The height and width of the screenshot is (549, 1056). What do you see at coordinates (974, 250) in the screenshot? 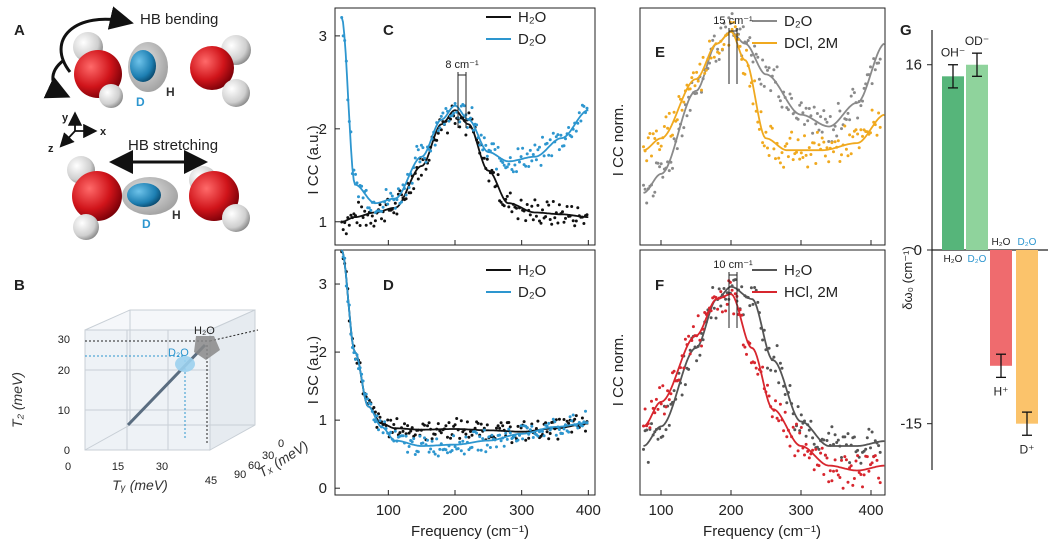
I see `chart-panel-g: 16 0 -15 δω₀ (cm⁻¹) OH⁻ H₂O OD⁻ D₂O H⁺ H₂O D⁺ D₂O` at bounding box center [974, 250].